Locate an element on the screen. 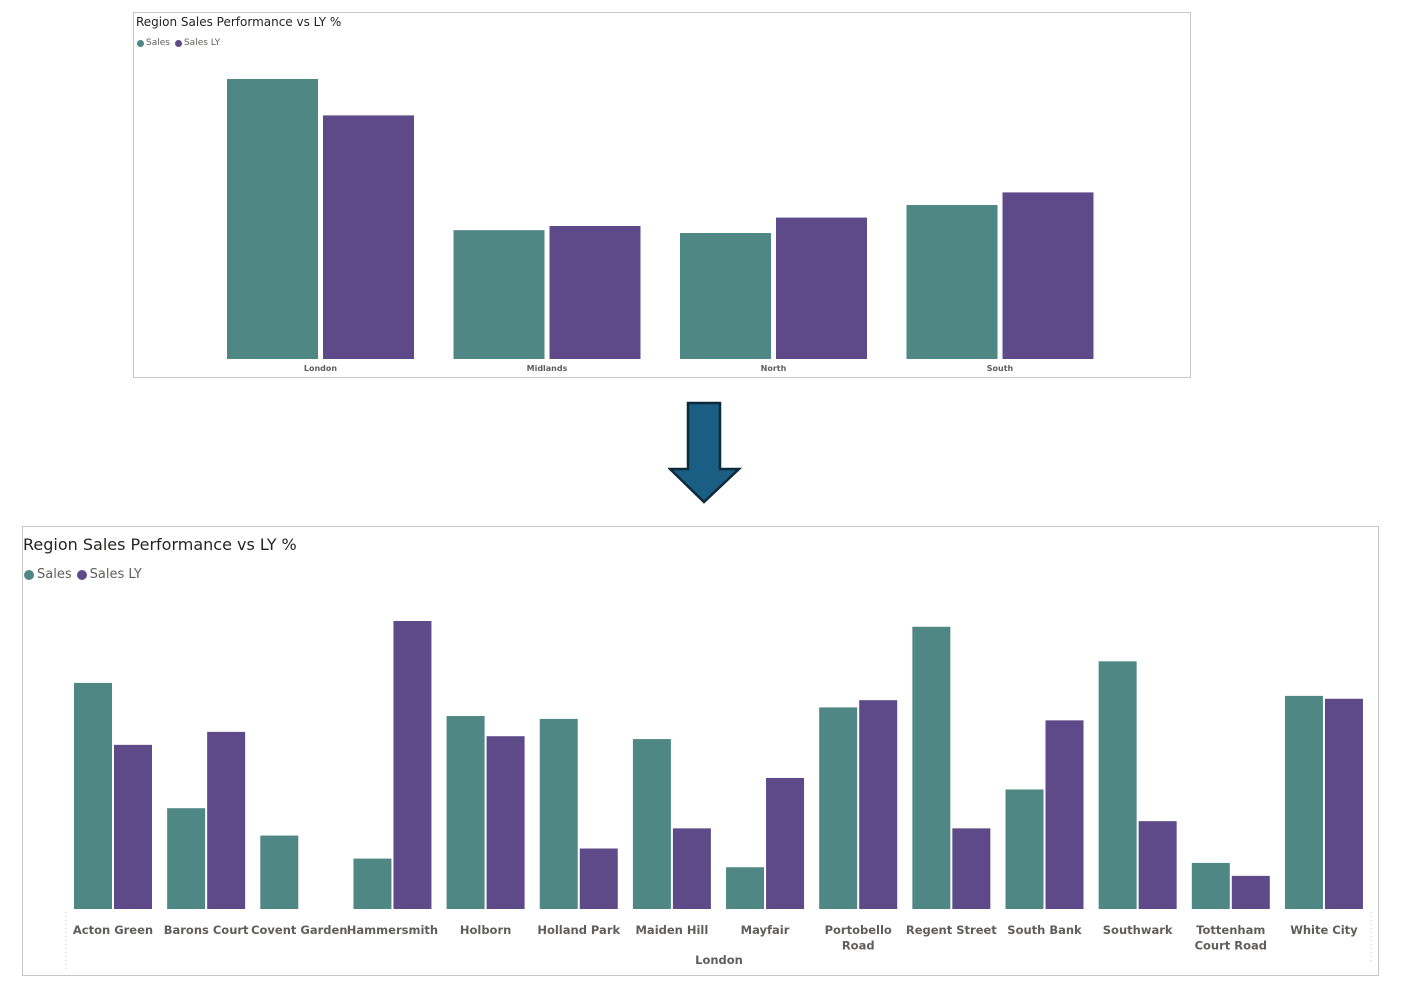 This screenshot has width=1402, height=990. x-tick-label-hammersmith: Hammersmith is located at coordinates (392, 930).